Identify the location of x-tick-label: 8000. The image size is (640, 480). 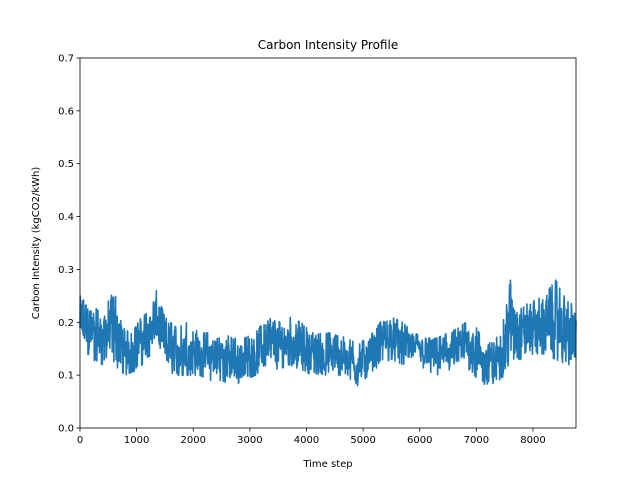
(532, 440).